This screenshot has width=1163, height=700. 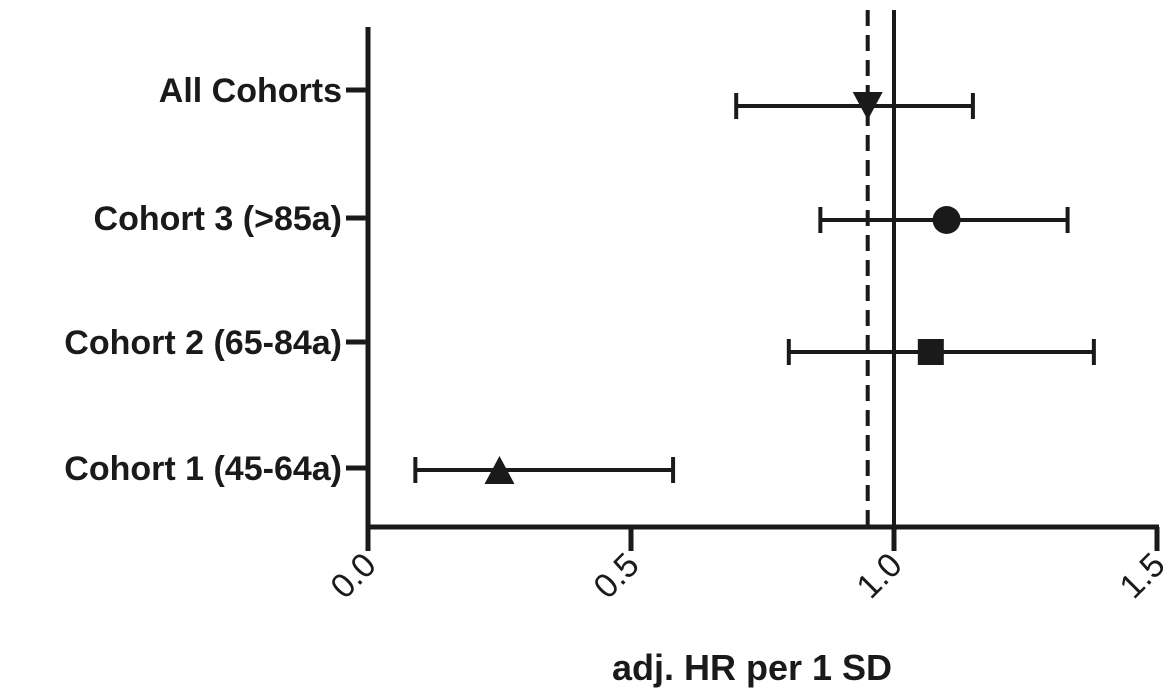 What do you see at coordinates (930, 352) in the screenshot?
I see `estimate-marker-square` at bounding box center [930, 352].